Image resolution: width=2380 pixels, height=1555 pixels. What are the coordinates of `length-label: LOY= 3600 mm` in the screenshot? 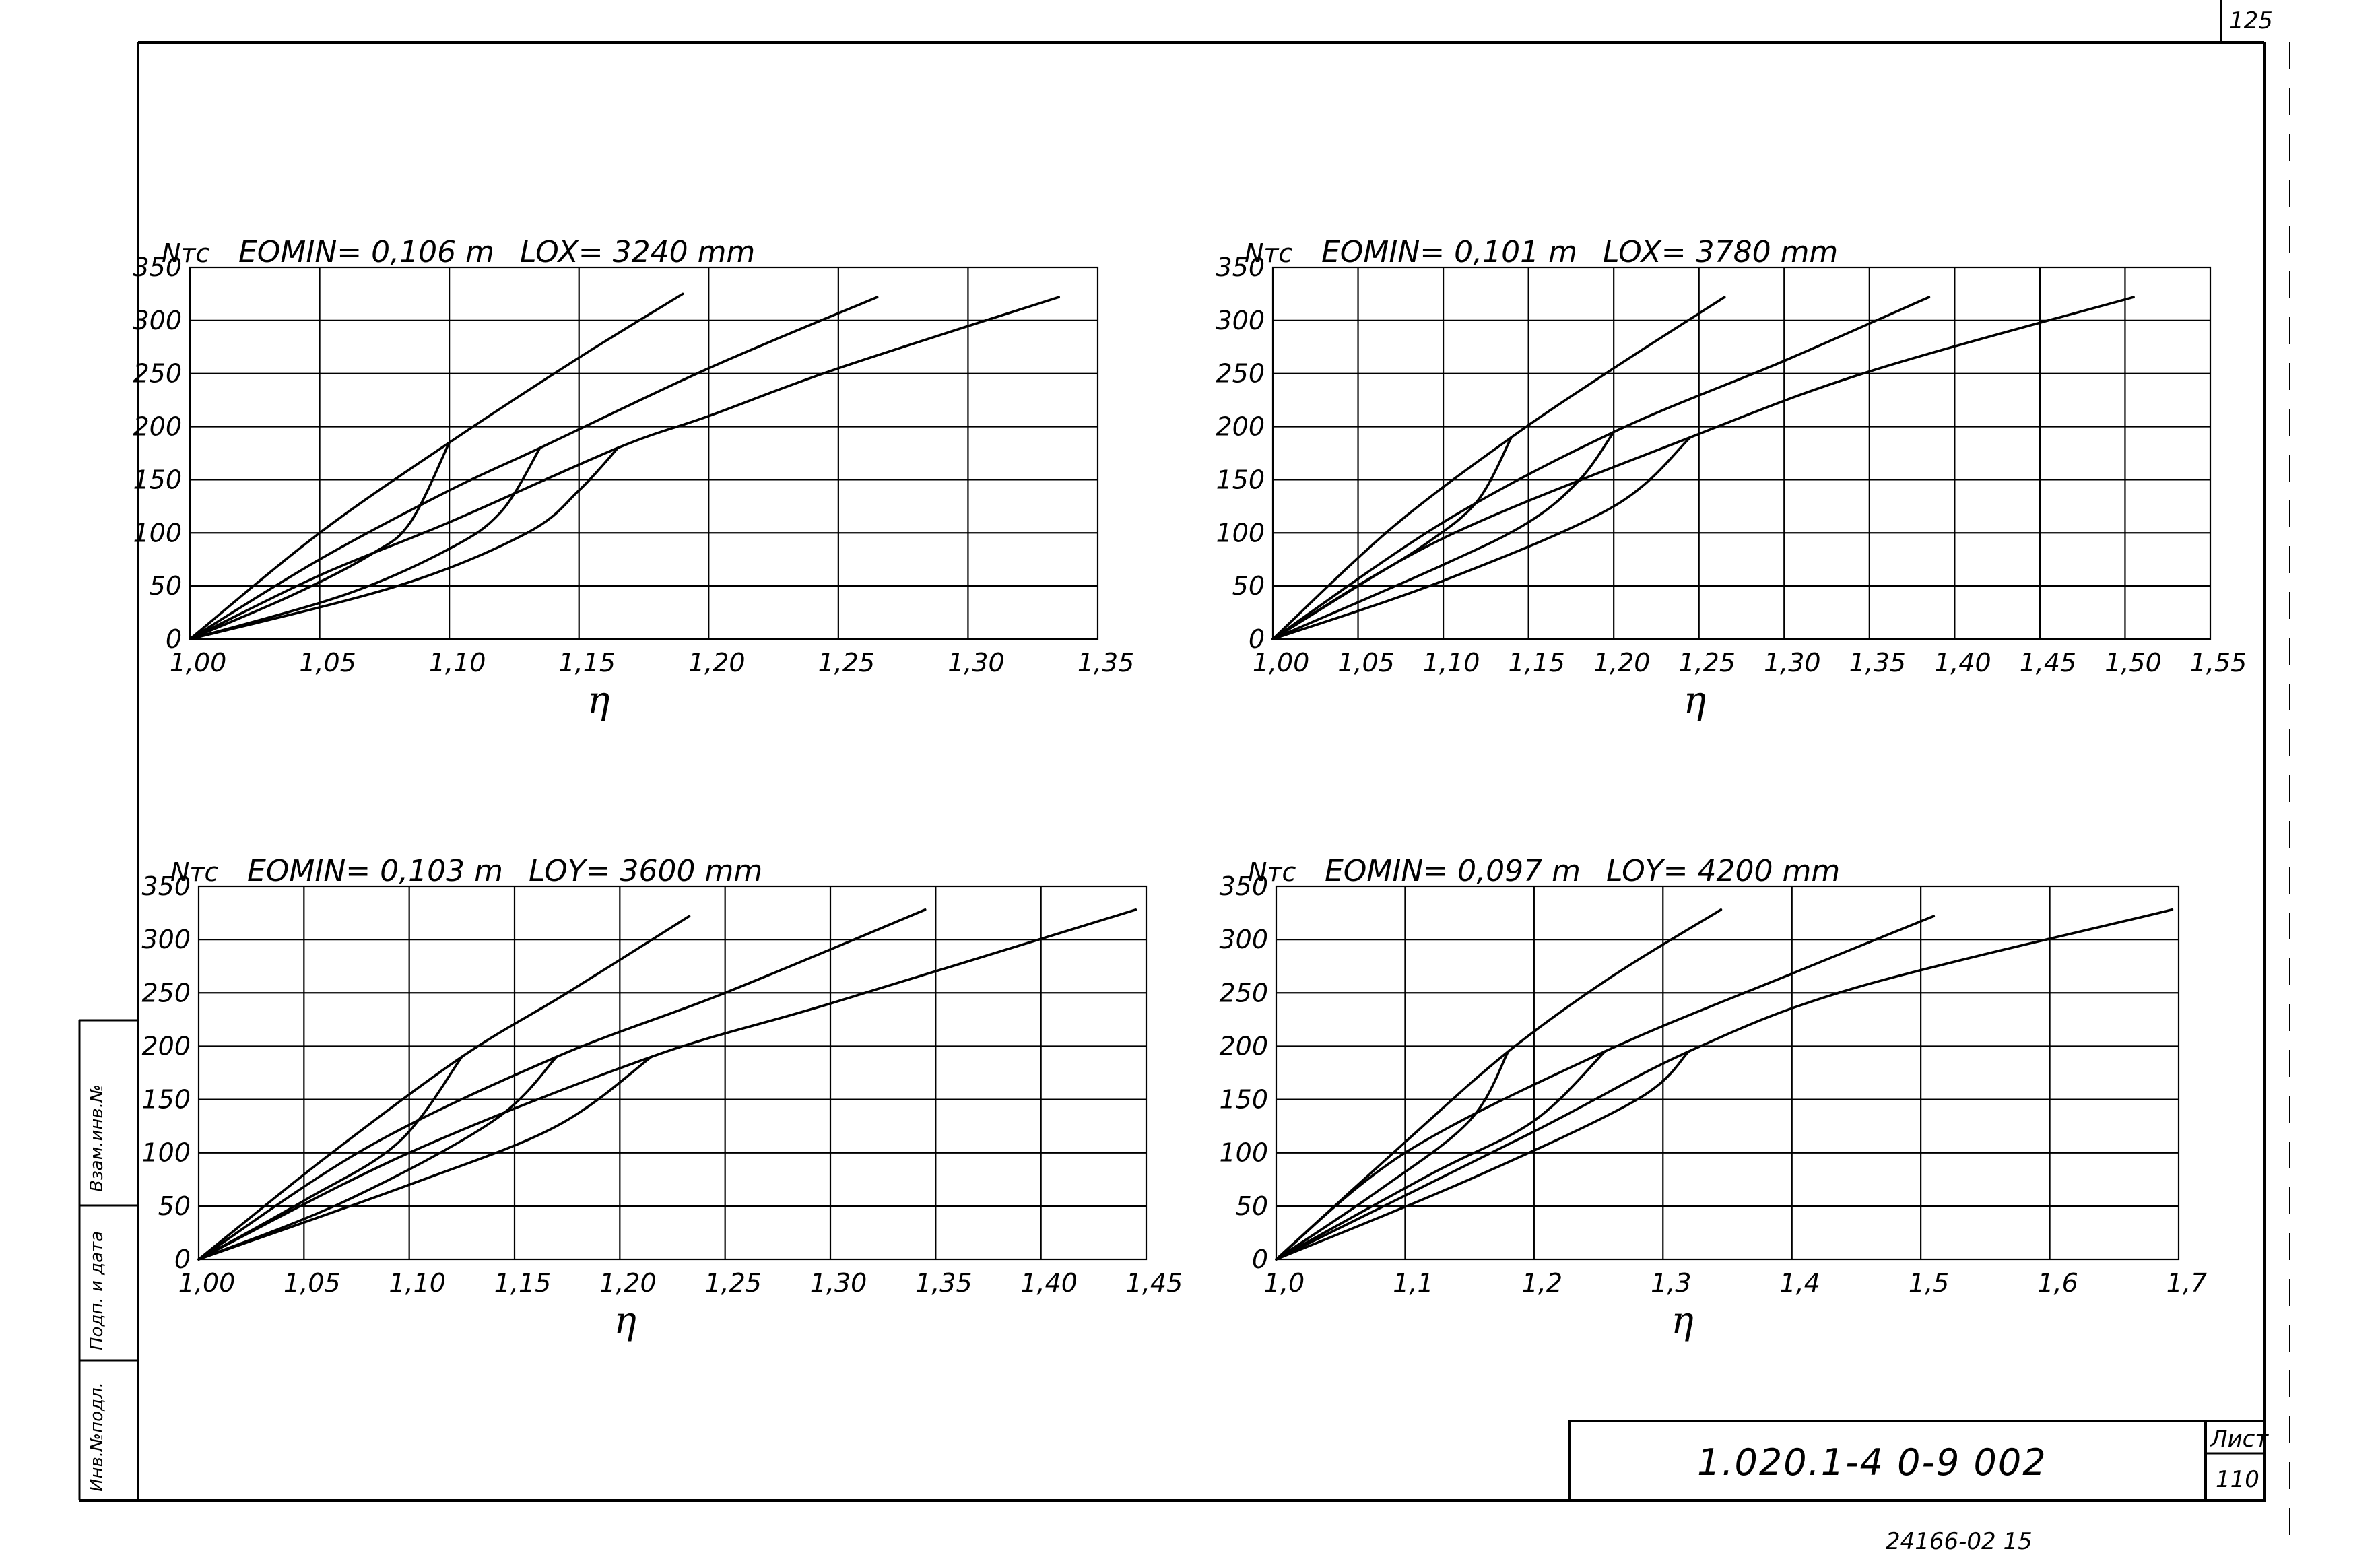 It's located at (646, 871).